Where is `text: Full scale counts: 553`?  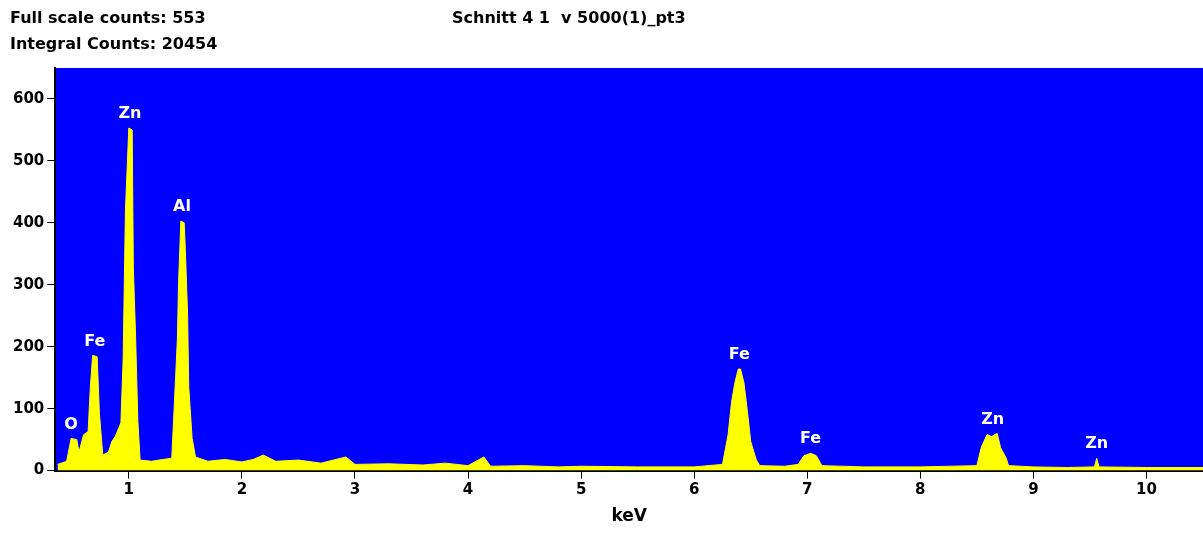
text: Full scale counts: 553 is located at coordinates (108, 17).